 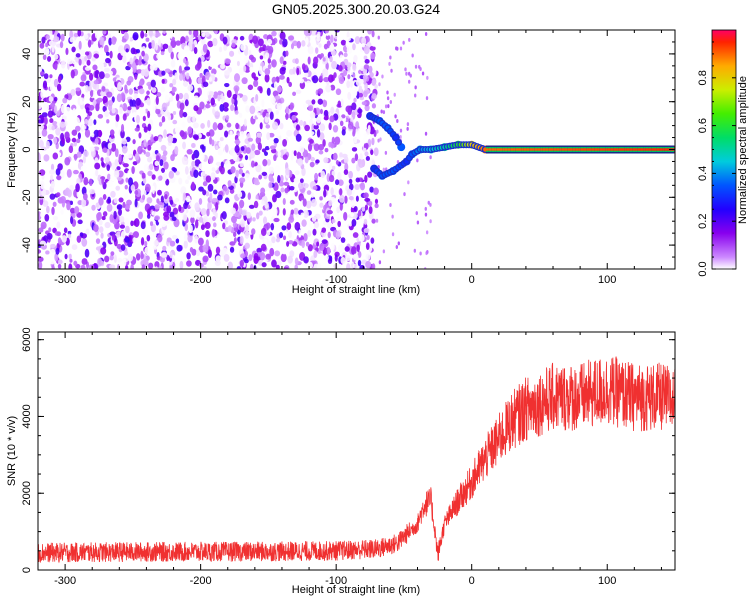 I want to click on spectrogram-xlabel: Height of straight line (km), so click(x=356, y=290).